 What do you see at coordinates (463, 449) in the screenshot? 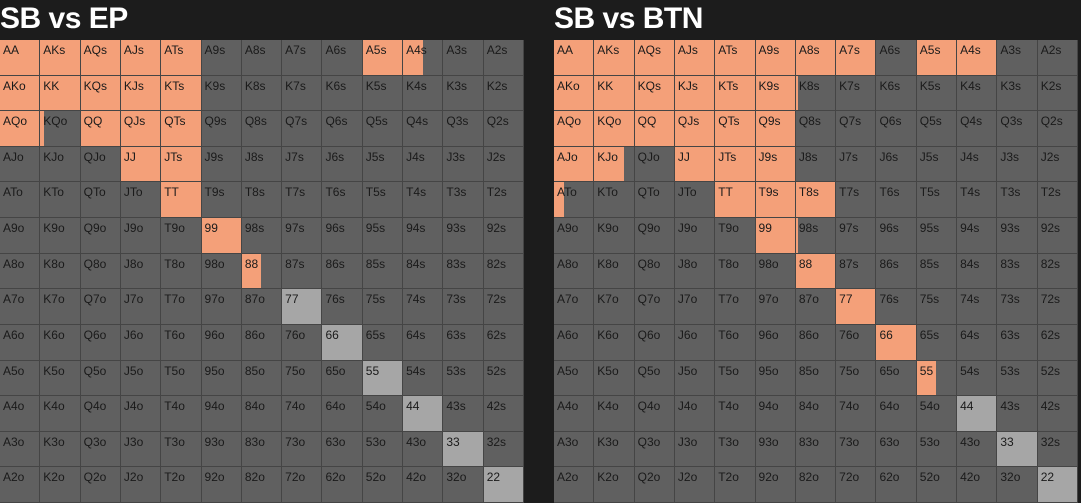
I see `hand-cell: 33` at bounding box center [463, 449].